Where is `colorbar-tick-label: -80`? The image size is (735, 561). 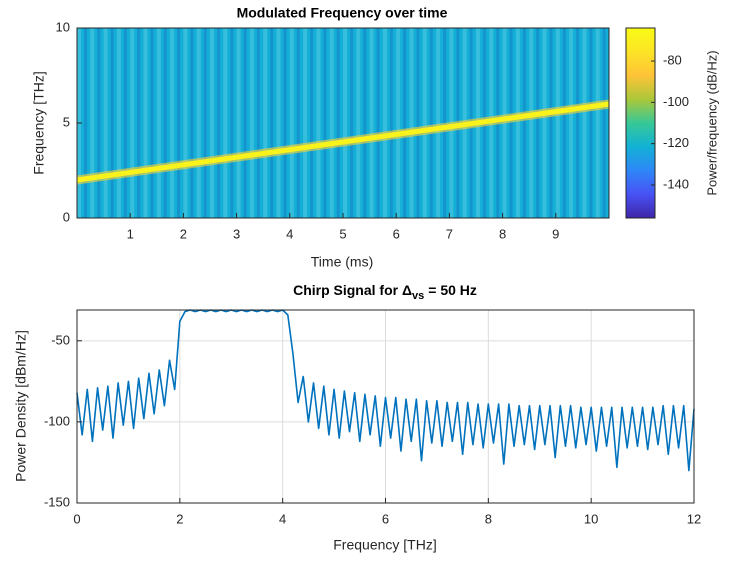
colorbar-tick-label: -80 is located at coordinates (672, 59).